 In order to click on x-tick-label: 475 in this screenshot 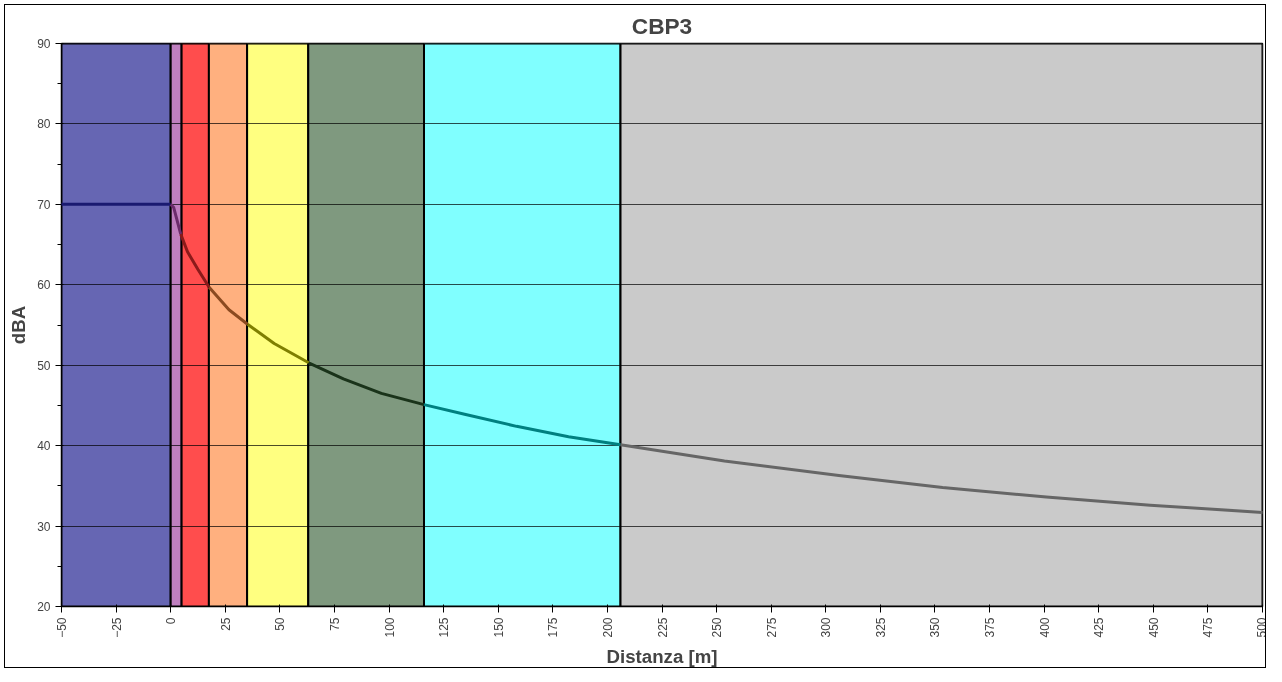, I will do `click(1208, 627)`.